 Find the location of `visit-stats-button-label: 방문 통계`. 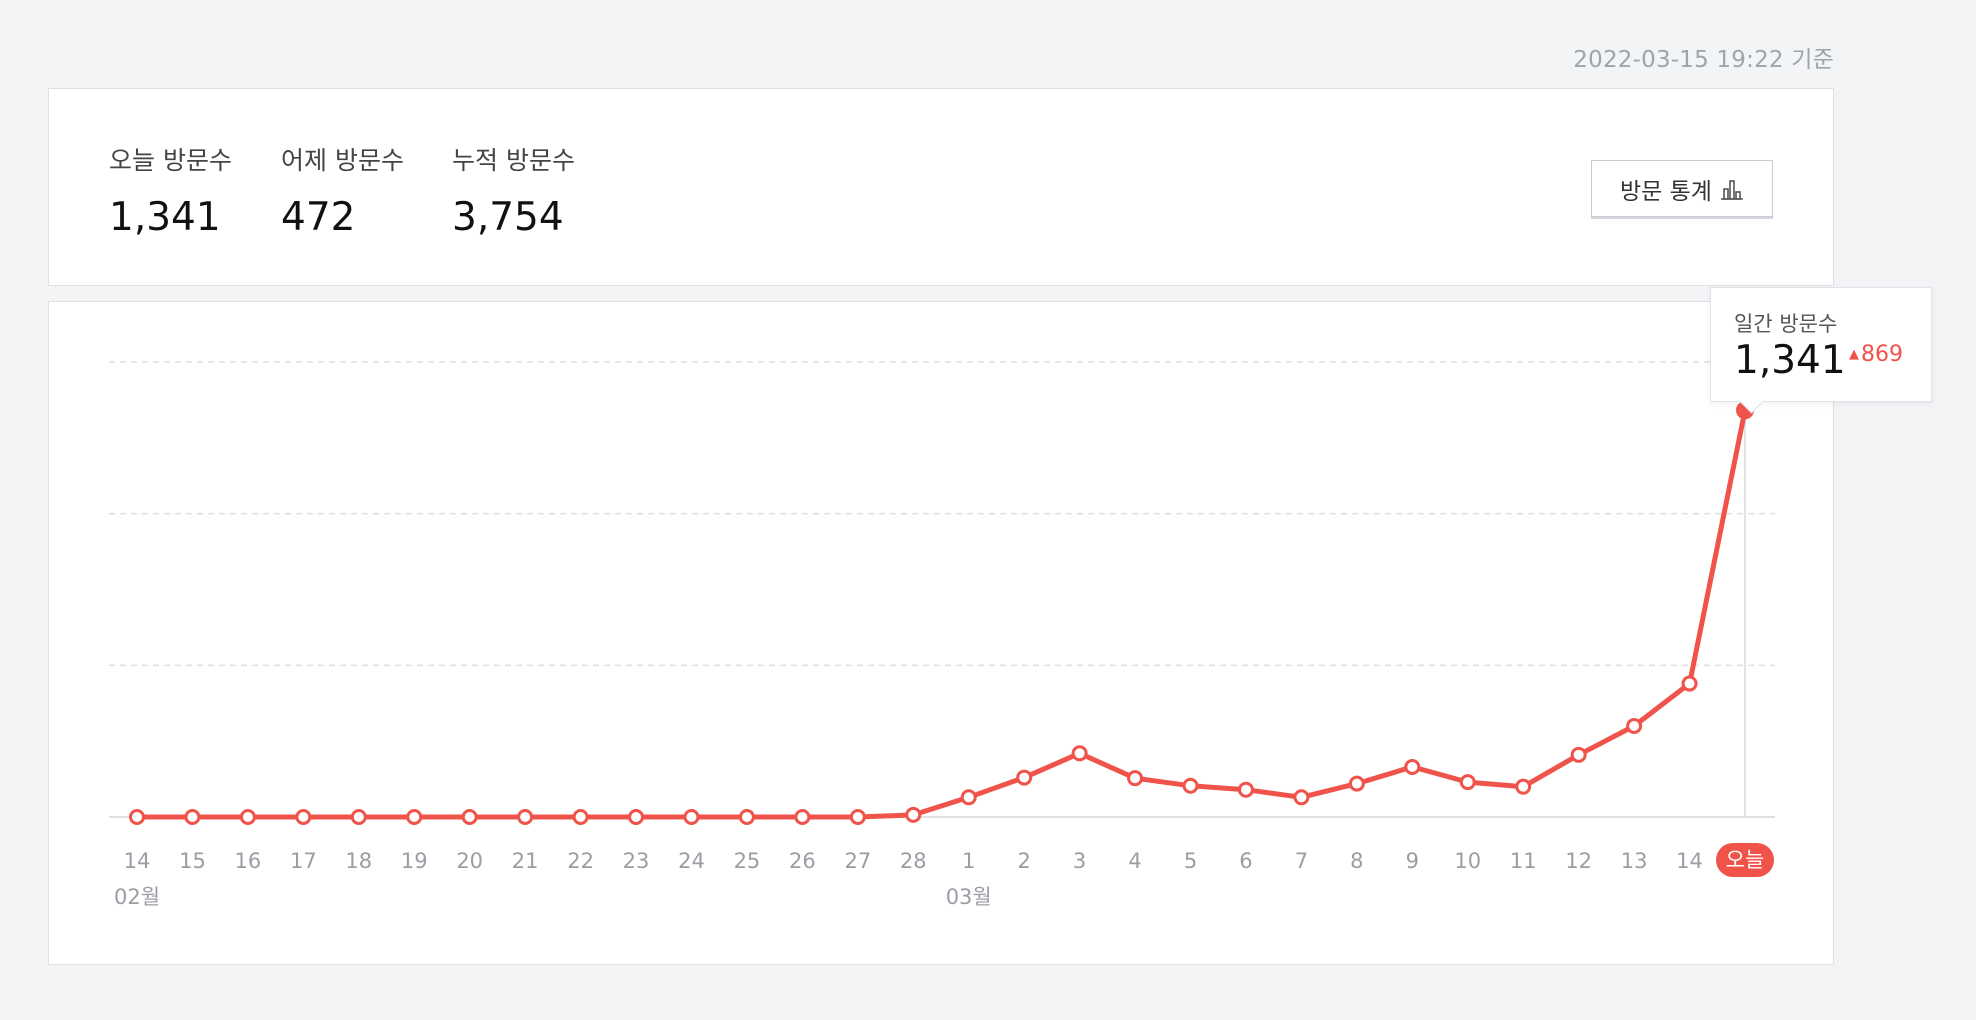

visit-stats-button-label: 방문 통계 is located at coordinates (1666, 191).